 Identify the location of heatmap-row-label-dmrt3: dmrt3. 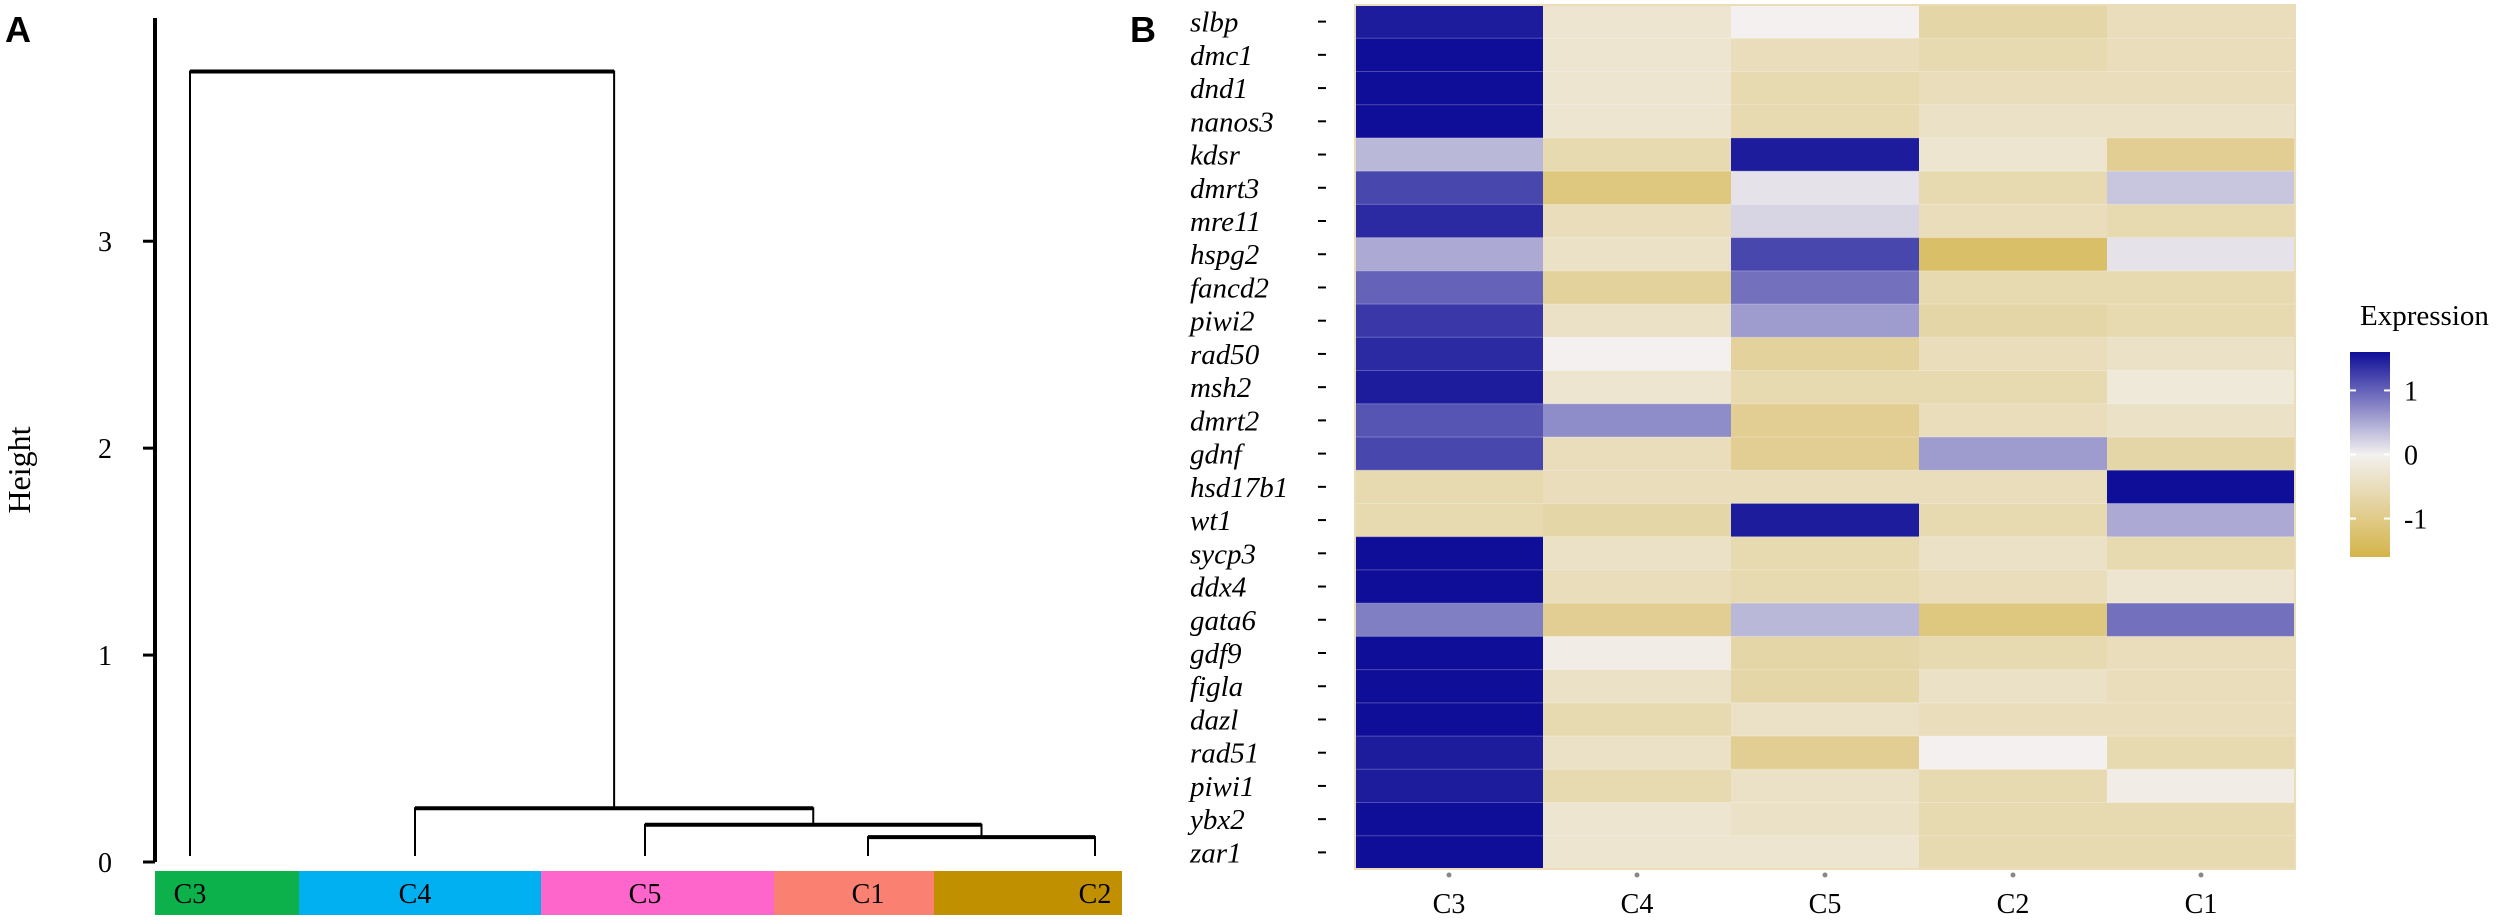
(1224, 189).